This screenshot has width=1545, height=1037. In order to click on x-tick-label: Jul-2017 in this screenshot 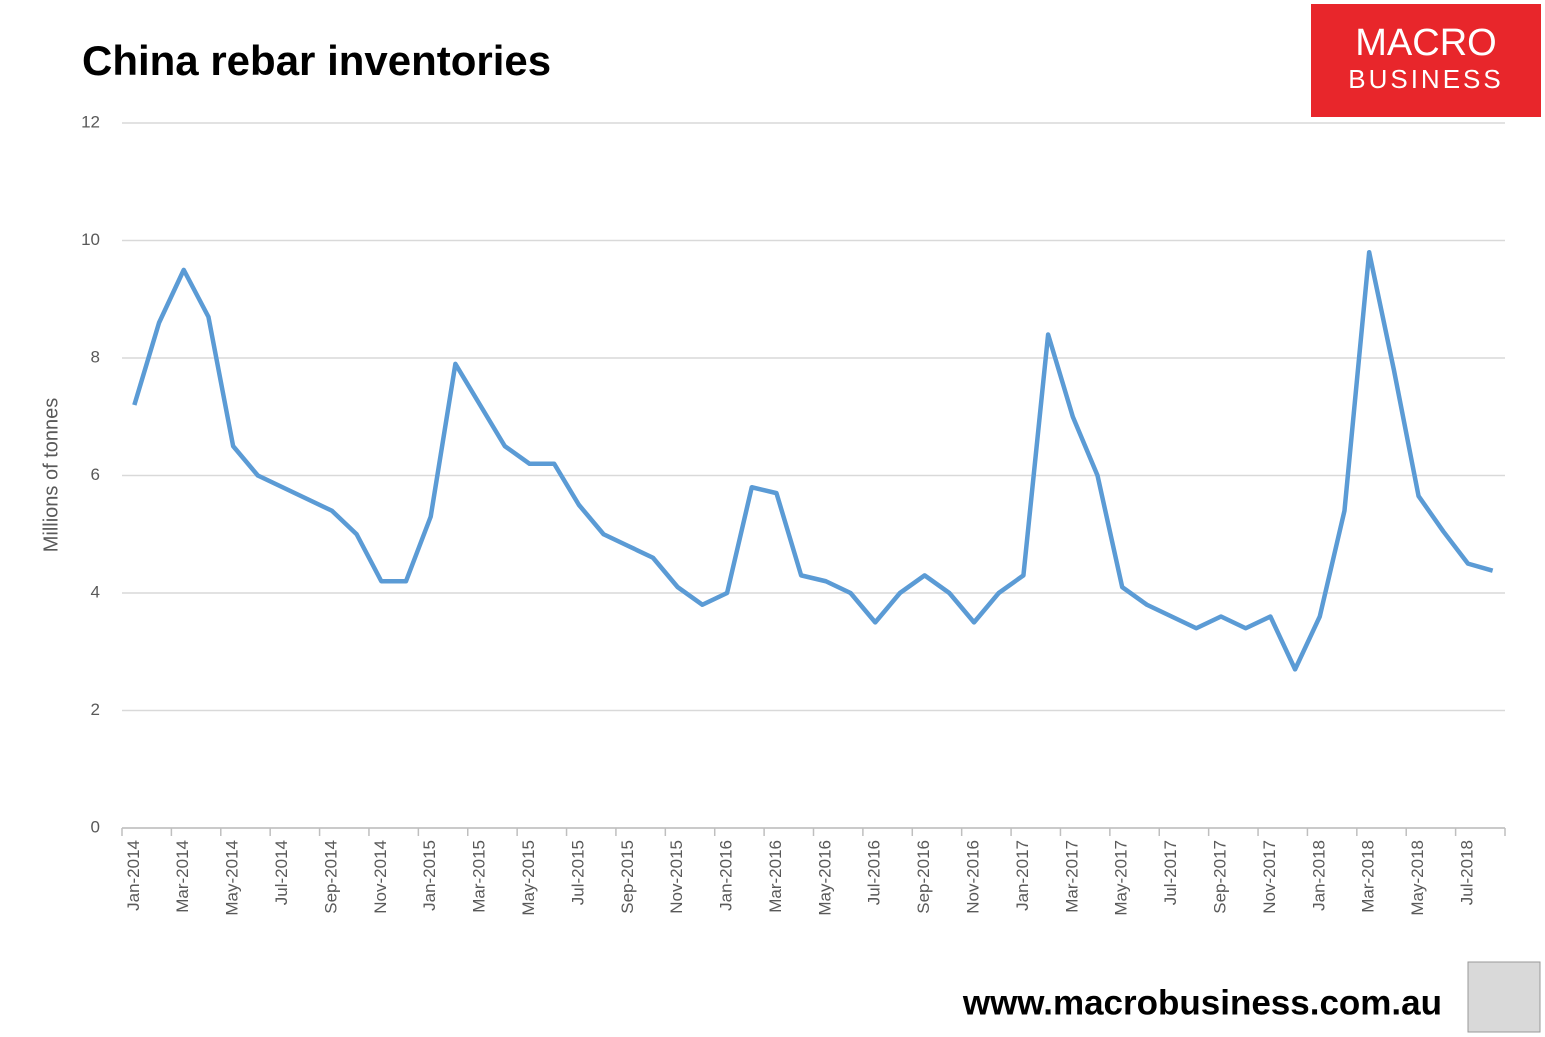, I will do `click(1170, 872)`.